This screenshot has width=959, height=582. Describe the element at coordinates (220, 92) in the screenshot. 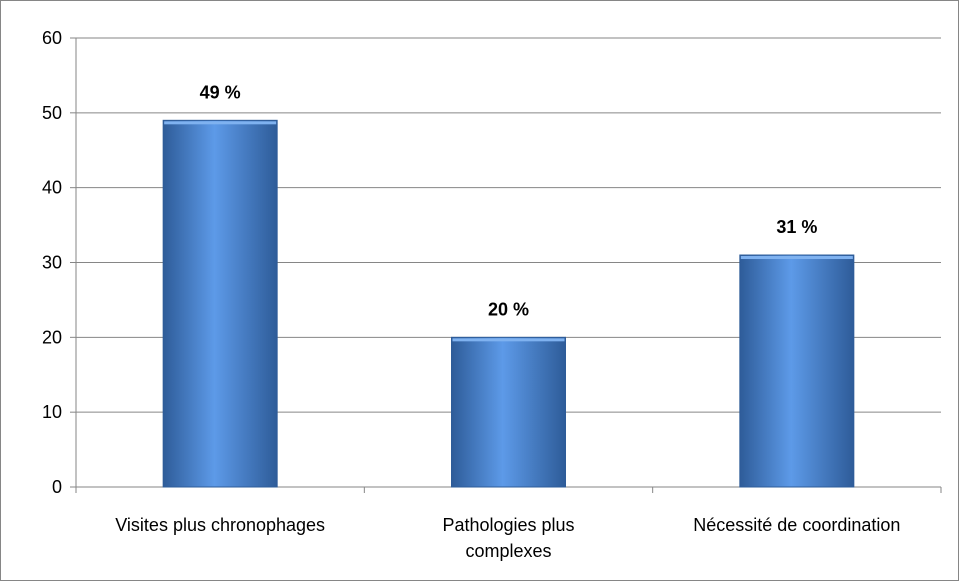

I see `data-label: 49 %` at that location.